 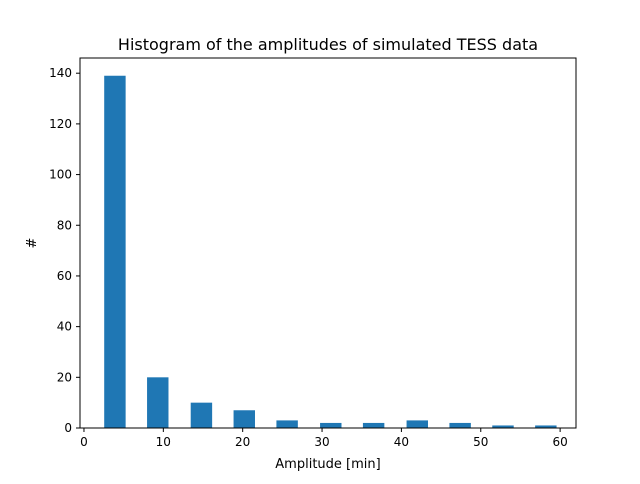 What do you see at coordinates (60, 73) in the screenshot?
I see `y-tick-label-7: 140` at bounding box center [60, 73].